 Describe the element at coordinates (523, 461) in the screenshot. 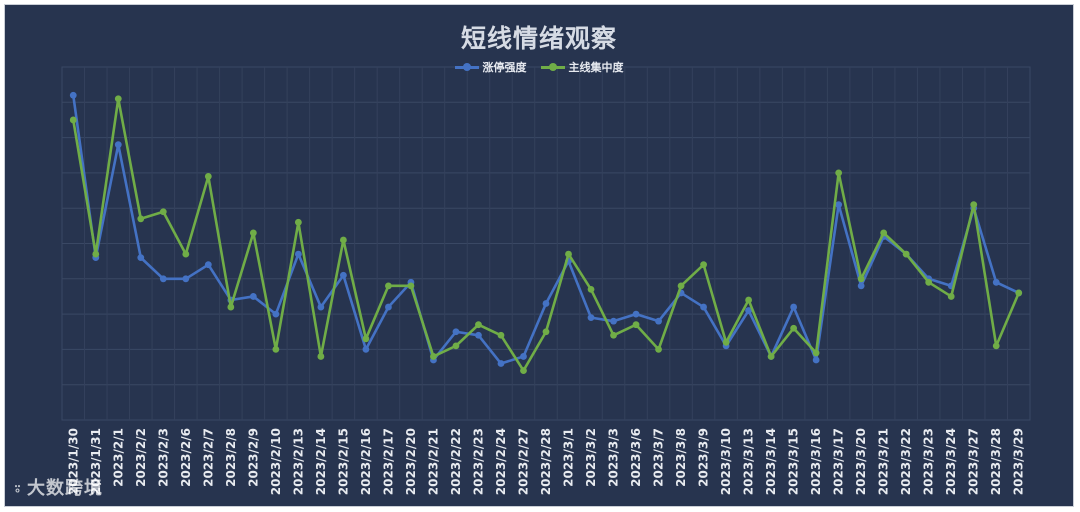

I see `x-tick-label: 2023/2/27` at that location.